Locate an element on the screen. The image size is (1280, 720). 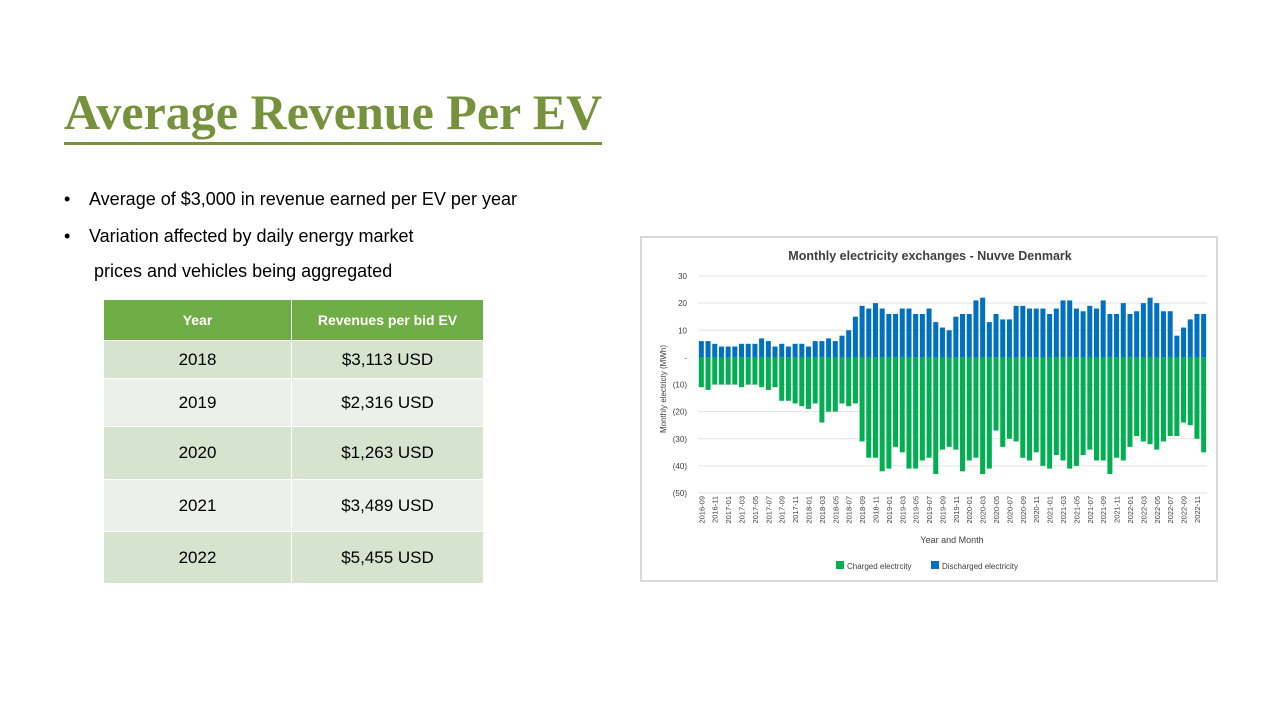
year-cell: 2020 is located at coordinates (197, 453).